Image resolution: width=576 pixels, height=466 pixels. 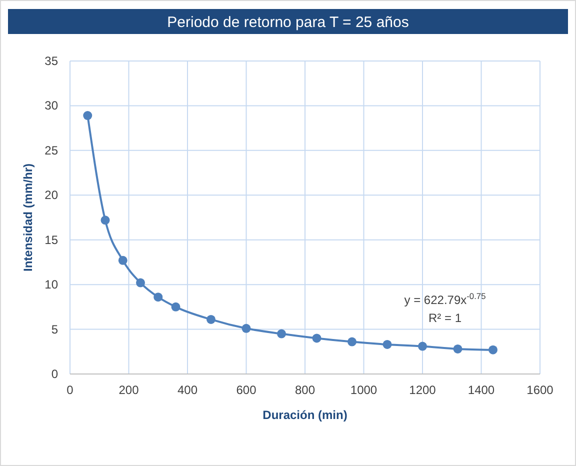 I want to click on y-tick-label: 15, so click(x=51, y=239).